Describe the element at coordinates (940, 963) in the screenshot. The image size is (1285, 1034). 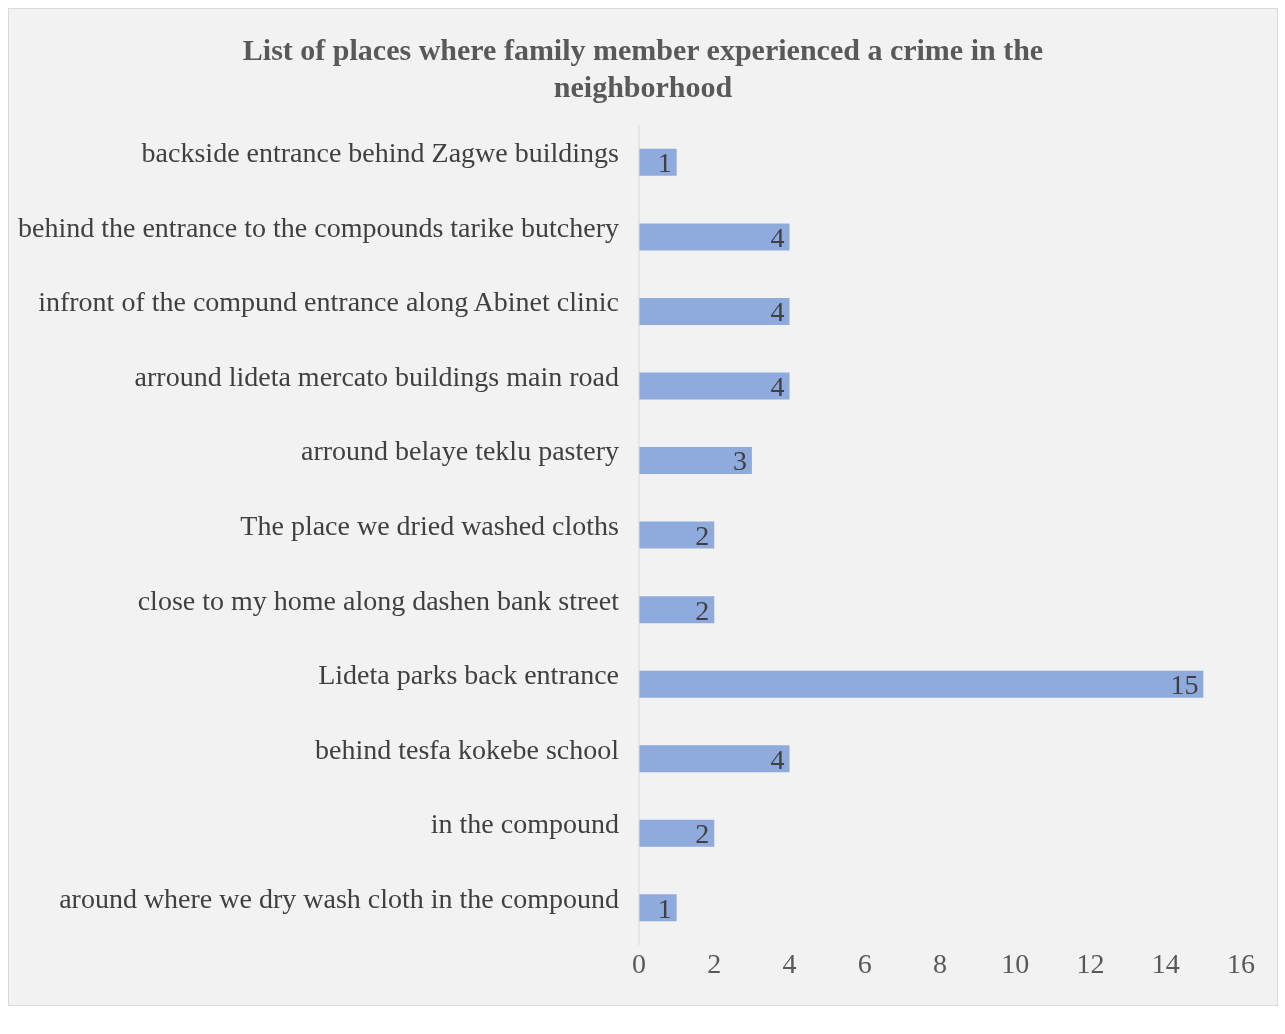
I see `x-tick-label: 8` at that location.